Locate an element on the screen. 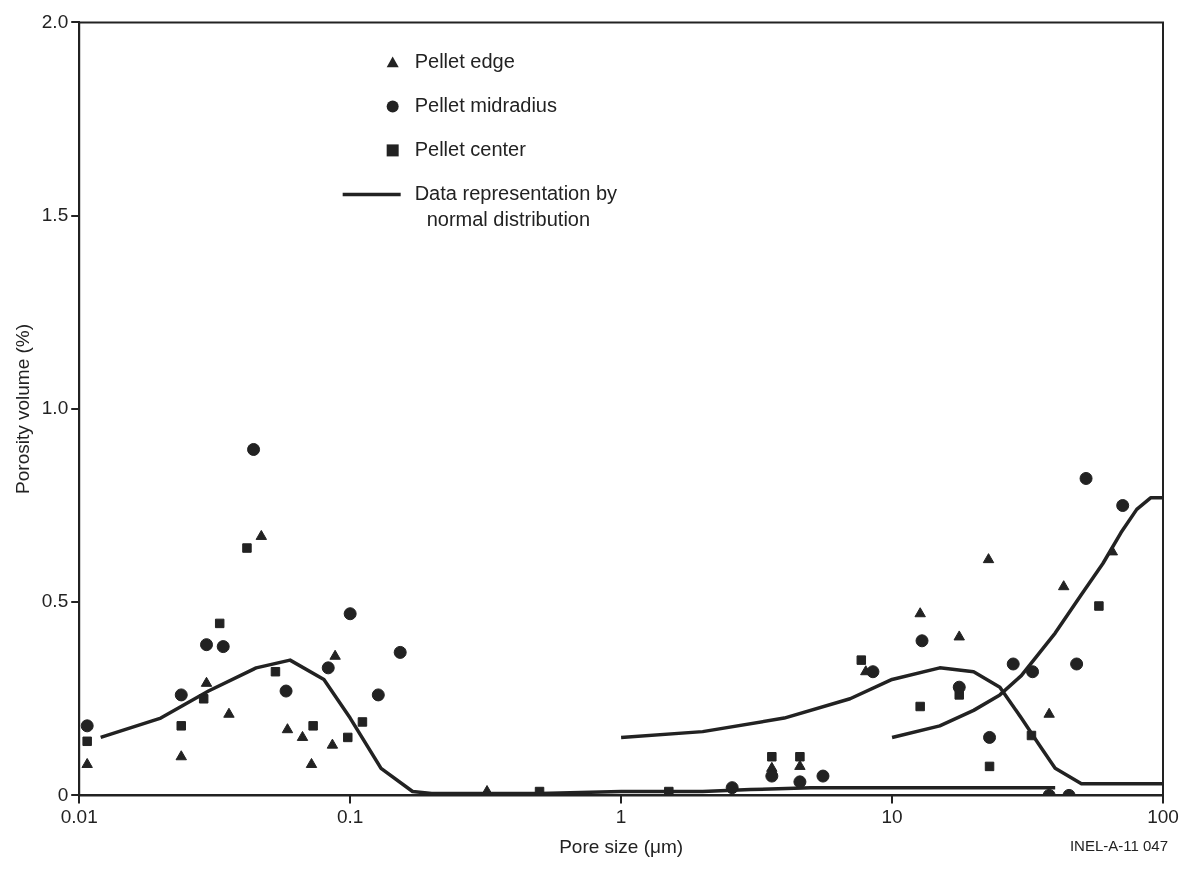 Image resolution: width=1201 pixels, height=878 pixels. legend-label: Pellet center is located at coordinates (470, 148).